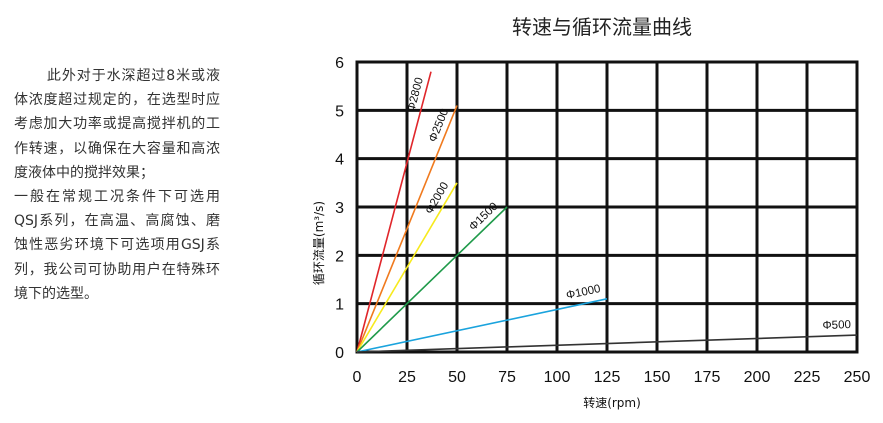 The height and width of the screenshot is (423, 883). What do you see at coordinates (836, 325) in the screenshot?
I see `series-label: Φ500` at bounding box center [836, 325].